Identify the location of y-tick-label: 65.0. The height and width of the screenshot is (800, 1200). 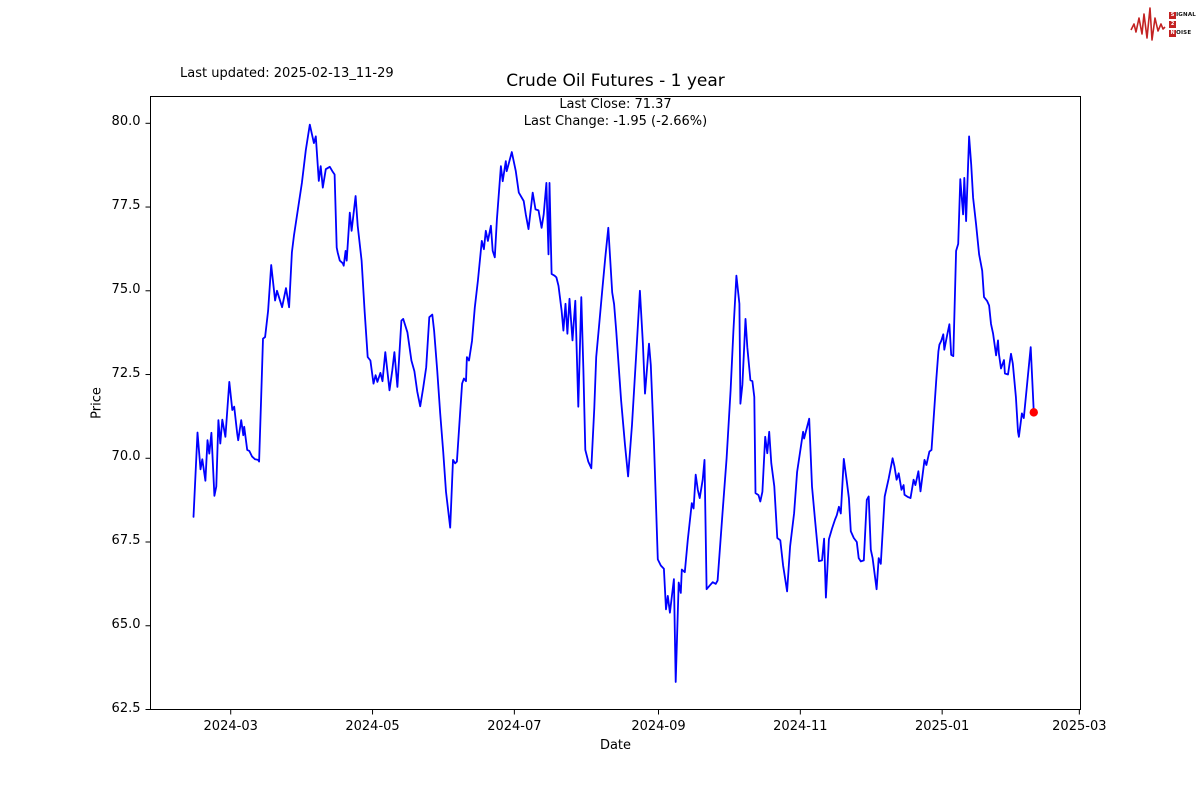
(126, 624).